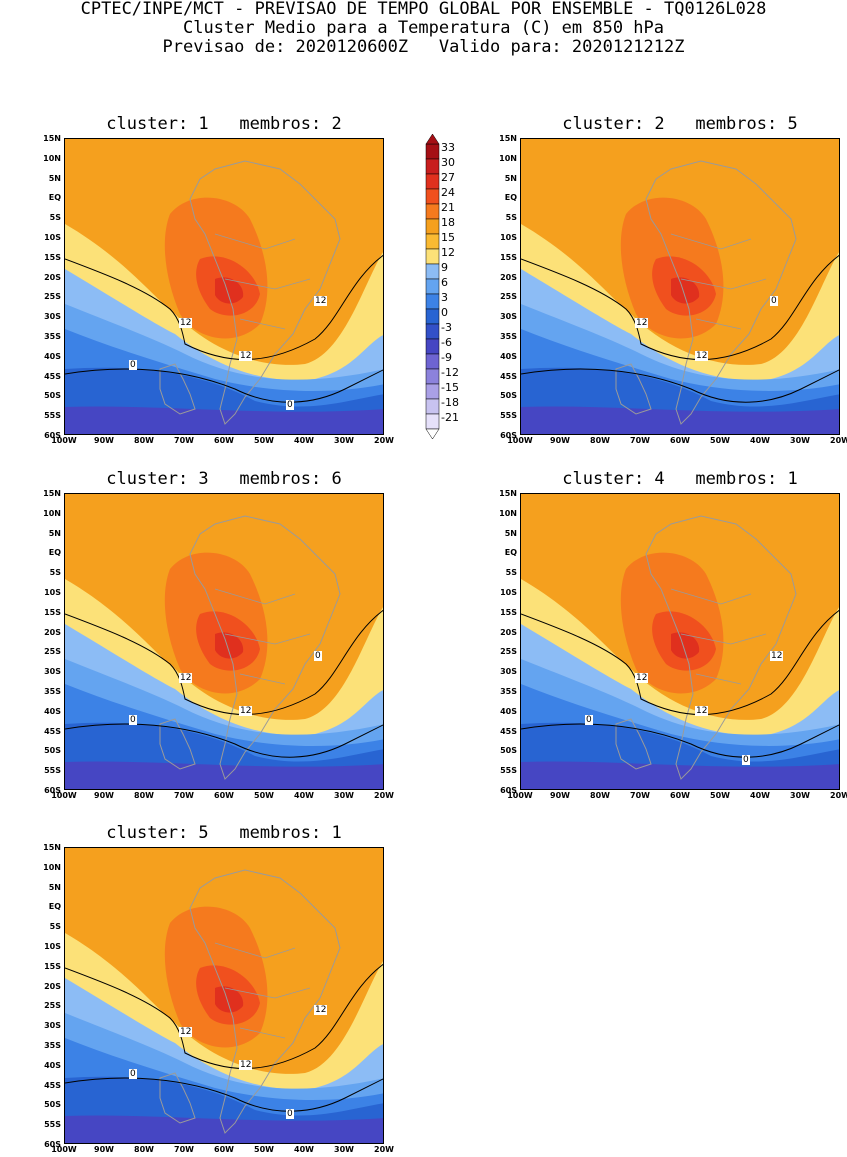  What do you see at coordinates (432, 139) in the screenshot?
I see `colorbar-top-arrow` at bounding box center [432, 139].